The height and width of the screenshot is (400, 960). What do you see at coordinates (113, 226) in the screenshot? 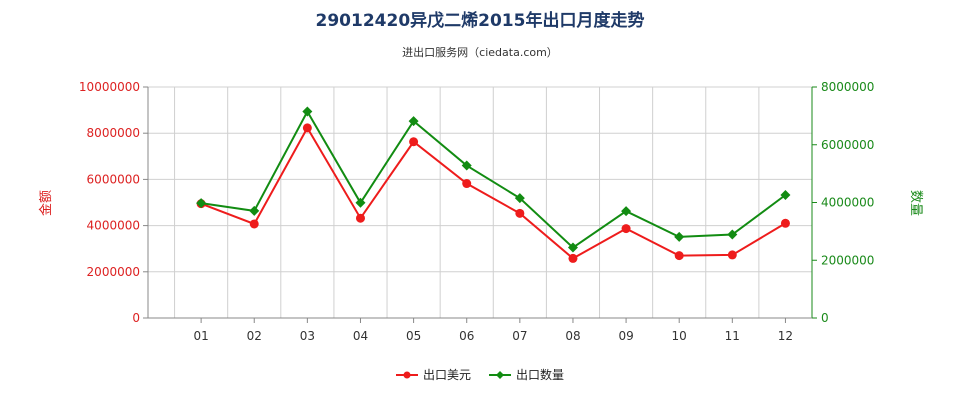
I see `left-tick-label: 4000000` at bounding box center [113, 226].